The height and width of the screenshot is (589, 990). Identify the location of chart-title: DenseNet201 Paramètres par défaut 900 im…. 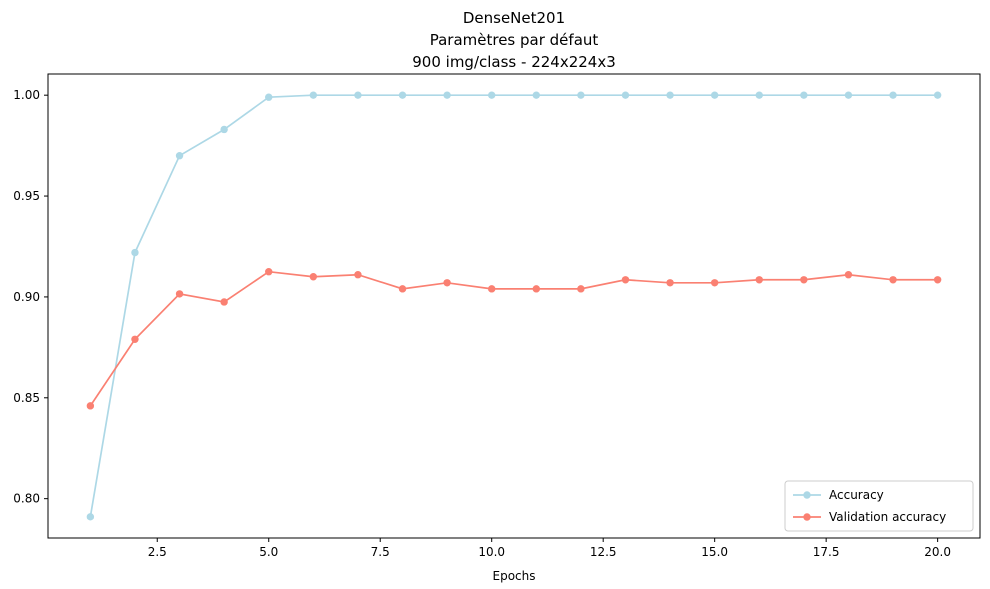
(514, 40).